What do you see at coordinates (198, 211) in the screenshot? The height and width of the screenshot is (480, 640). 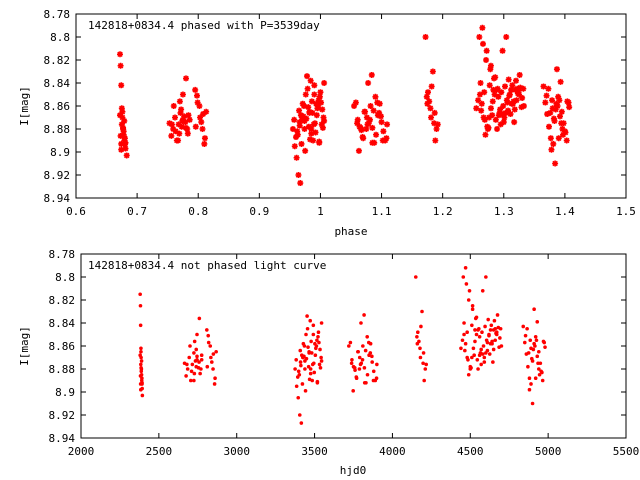 I see `phased-x-tick-label: 0.8` at bounding box center [198, 211].